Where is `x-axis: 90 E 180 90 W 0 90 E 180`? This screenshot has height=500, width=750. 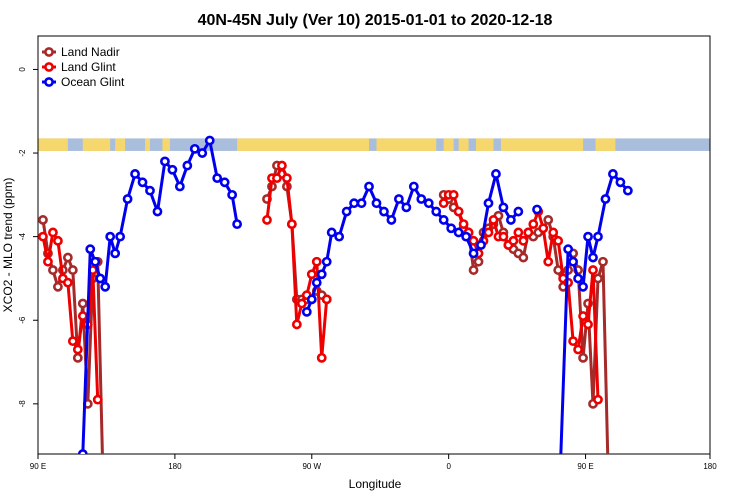 x-axis: 90 E 180 90 W 0 90 E 180 is located at coordinates (373, 462).